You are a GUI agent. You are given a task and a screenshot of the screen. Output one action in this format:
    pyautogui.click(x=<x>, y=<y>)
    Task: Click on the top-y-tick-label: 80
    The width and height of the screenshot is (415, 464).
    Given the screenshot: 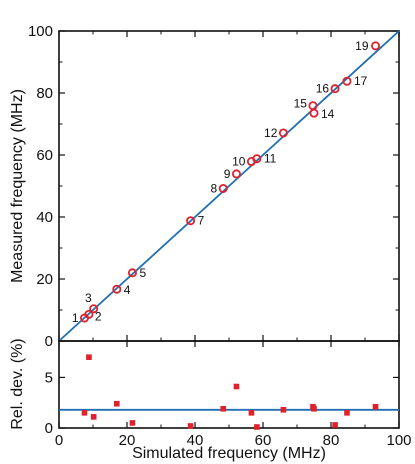 What is the action you would take?
    pyautogui.click(x=44, y=93)
    